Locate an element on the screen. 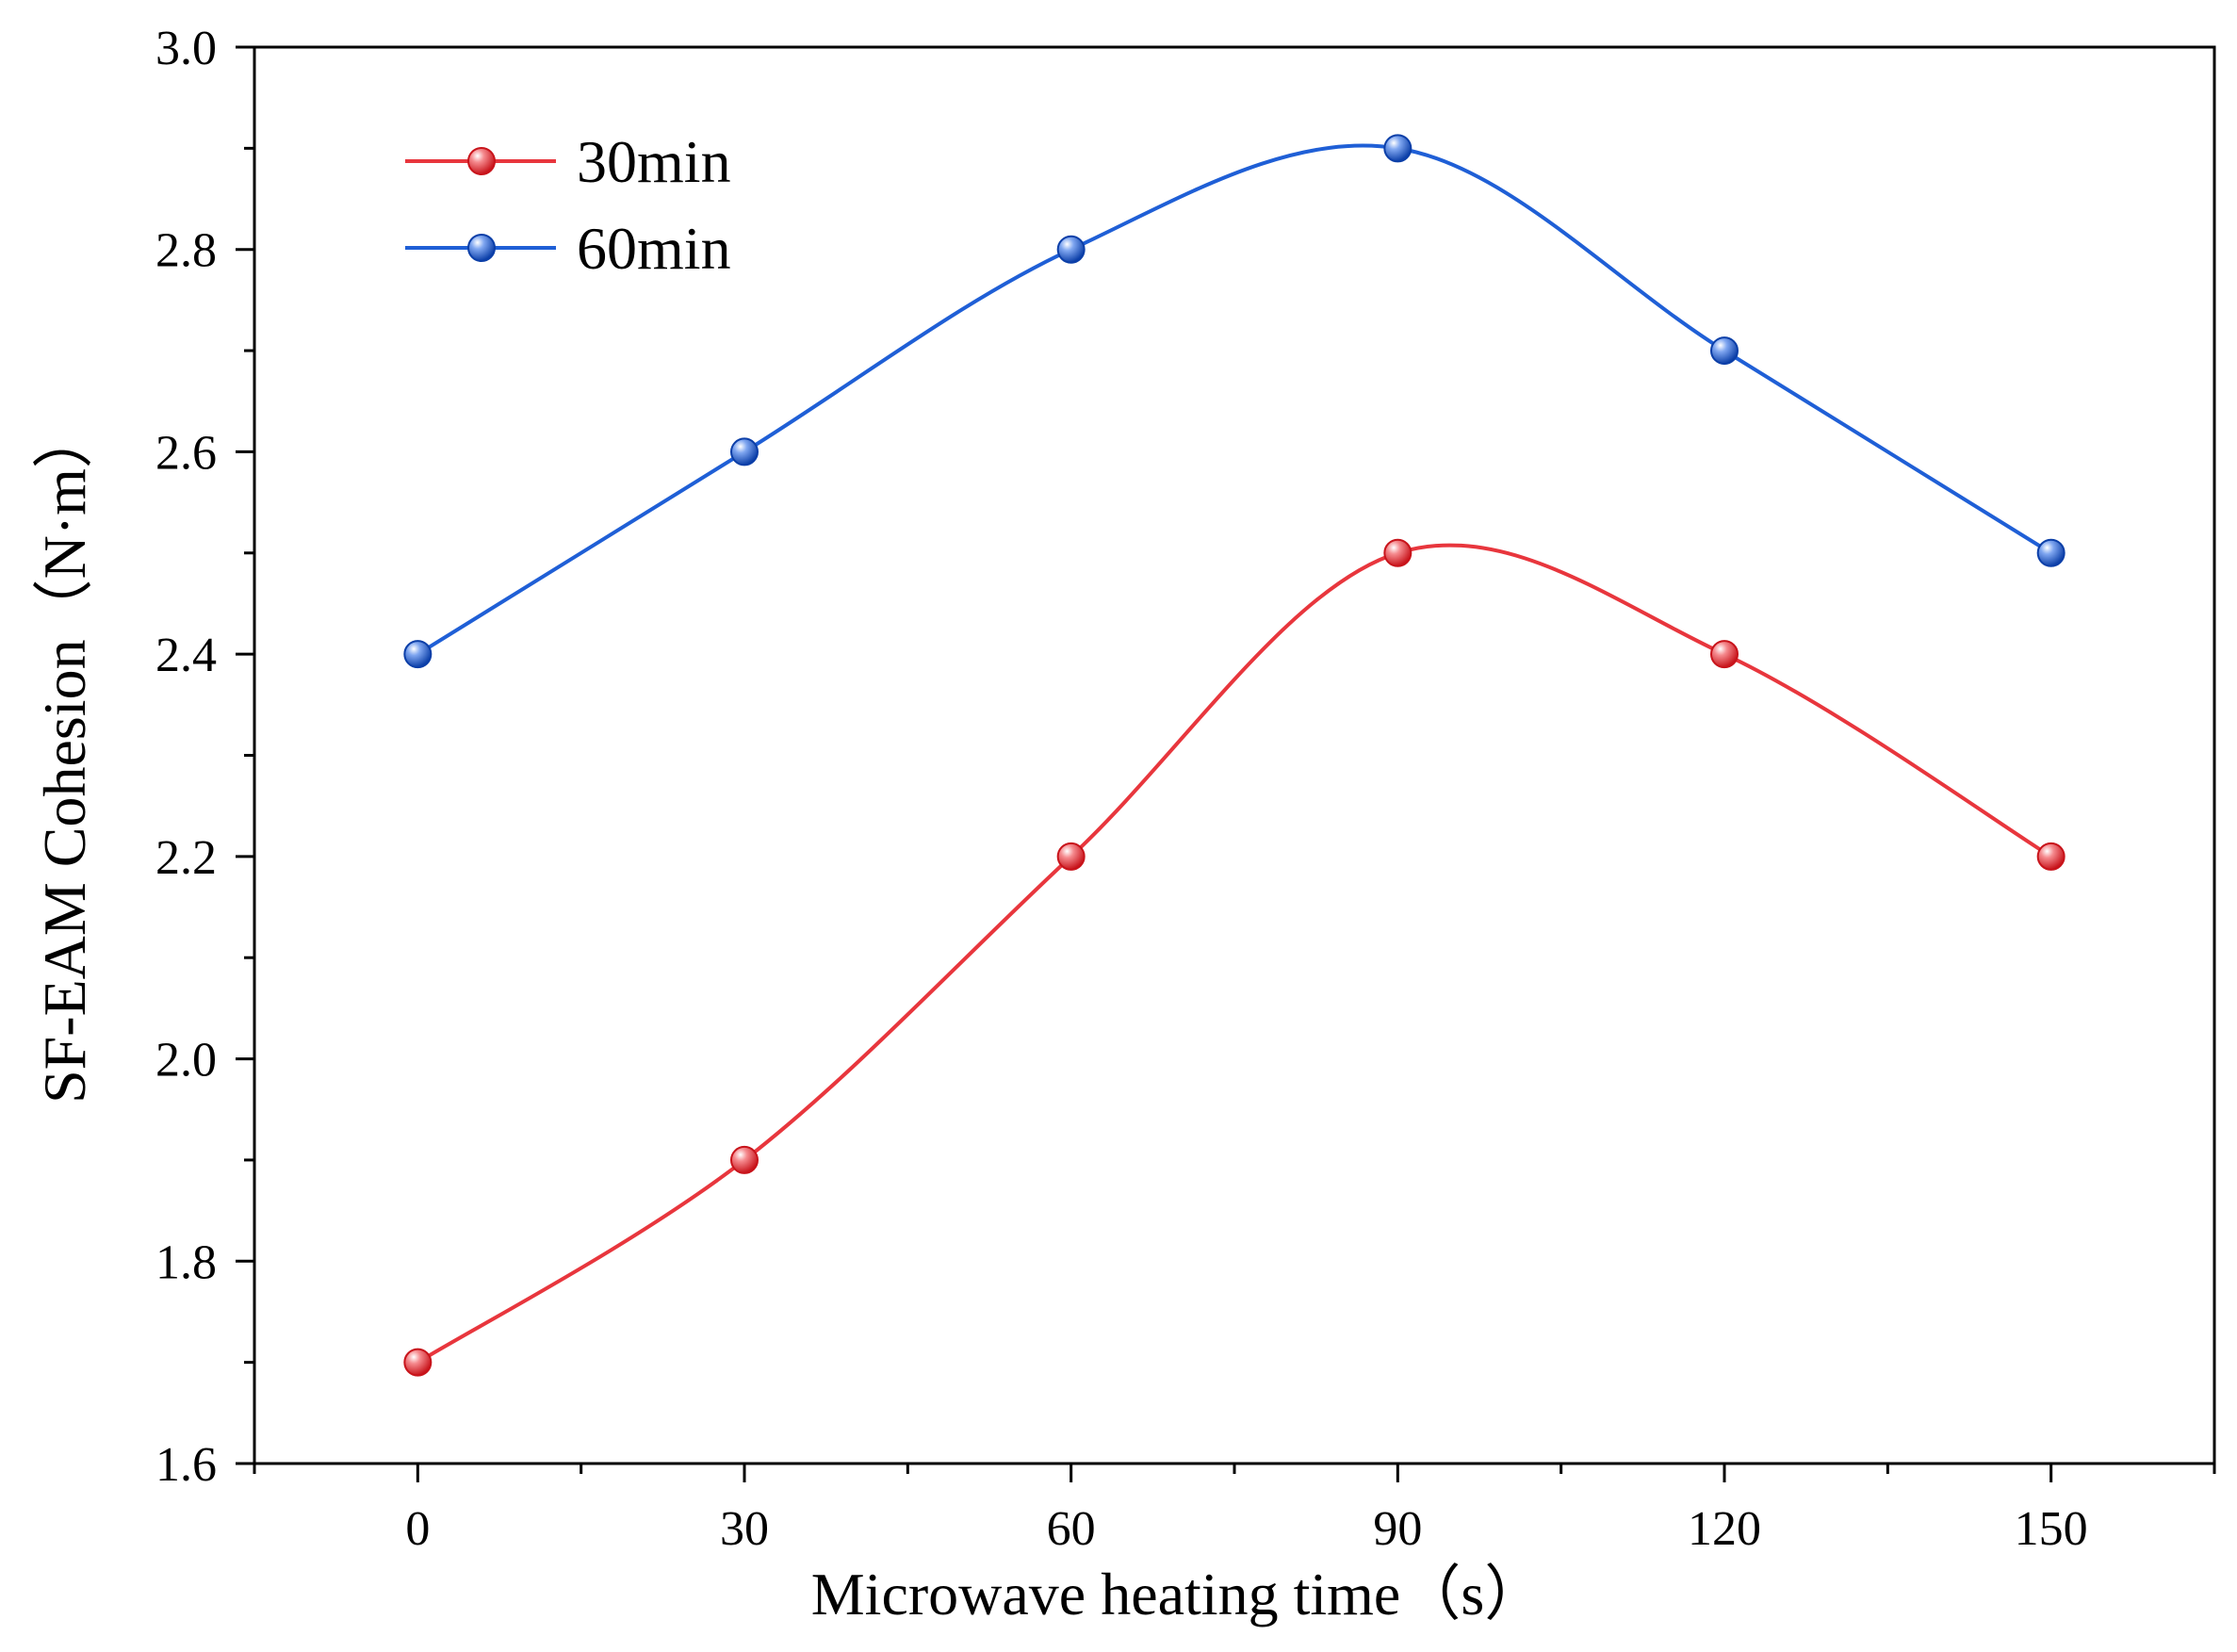 The width and height of the screenshot is (2237, 1652). x-tick-label-120: 120 is located at coordinates (1725, 1529).